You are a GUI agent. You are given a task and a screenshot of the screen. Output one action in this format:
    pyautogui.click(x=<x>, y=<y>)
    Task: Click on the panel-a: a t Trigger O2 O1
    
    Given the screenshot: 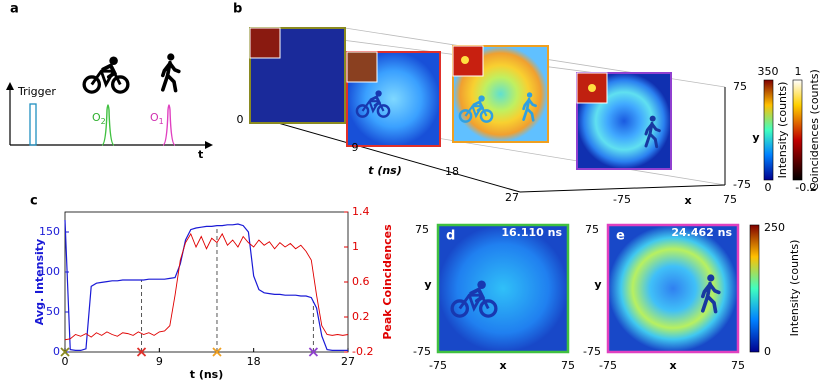 What is the action you would take?
    pyautogui.click(x=109, y=81)
    